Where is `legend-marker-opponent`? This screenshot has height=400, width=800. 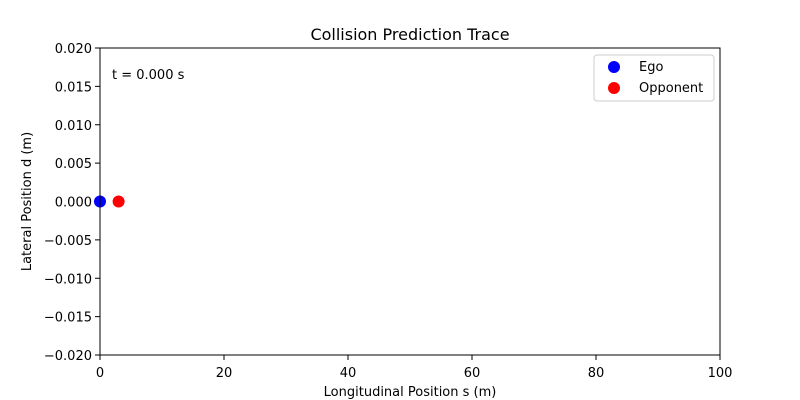 legend-marker-opponent is located at coordinates (614, 88).